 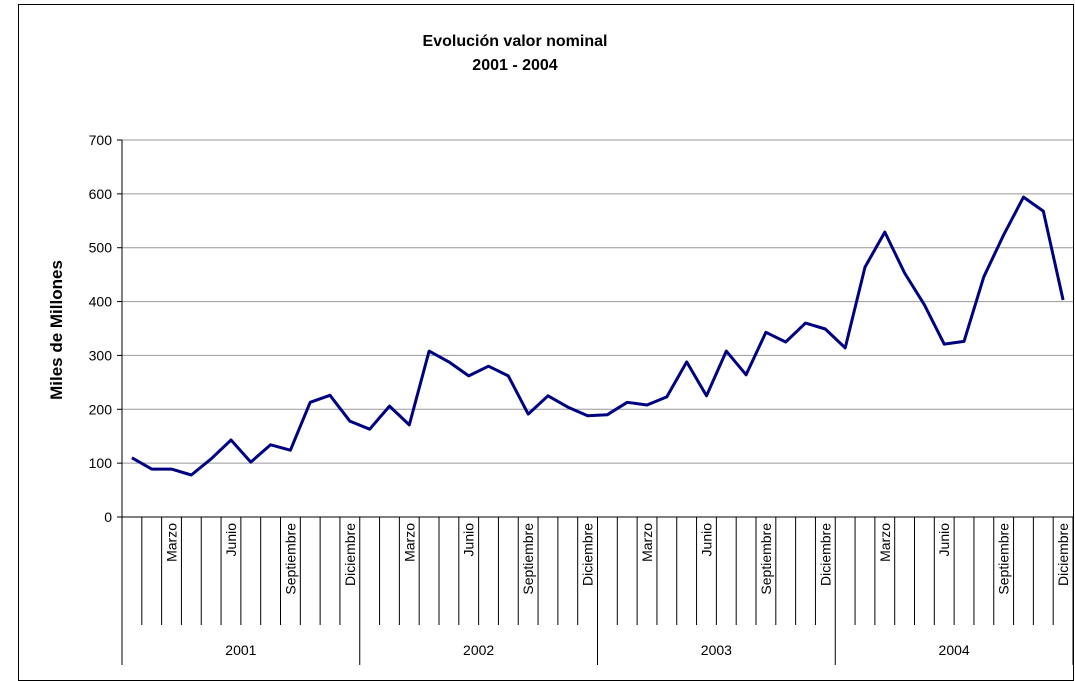 What do you see at coordinates (515, 65) in the screenshot?
I see `chart-subtitle: 2001 - 2004` at bounding box center [515, 65].